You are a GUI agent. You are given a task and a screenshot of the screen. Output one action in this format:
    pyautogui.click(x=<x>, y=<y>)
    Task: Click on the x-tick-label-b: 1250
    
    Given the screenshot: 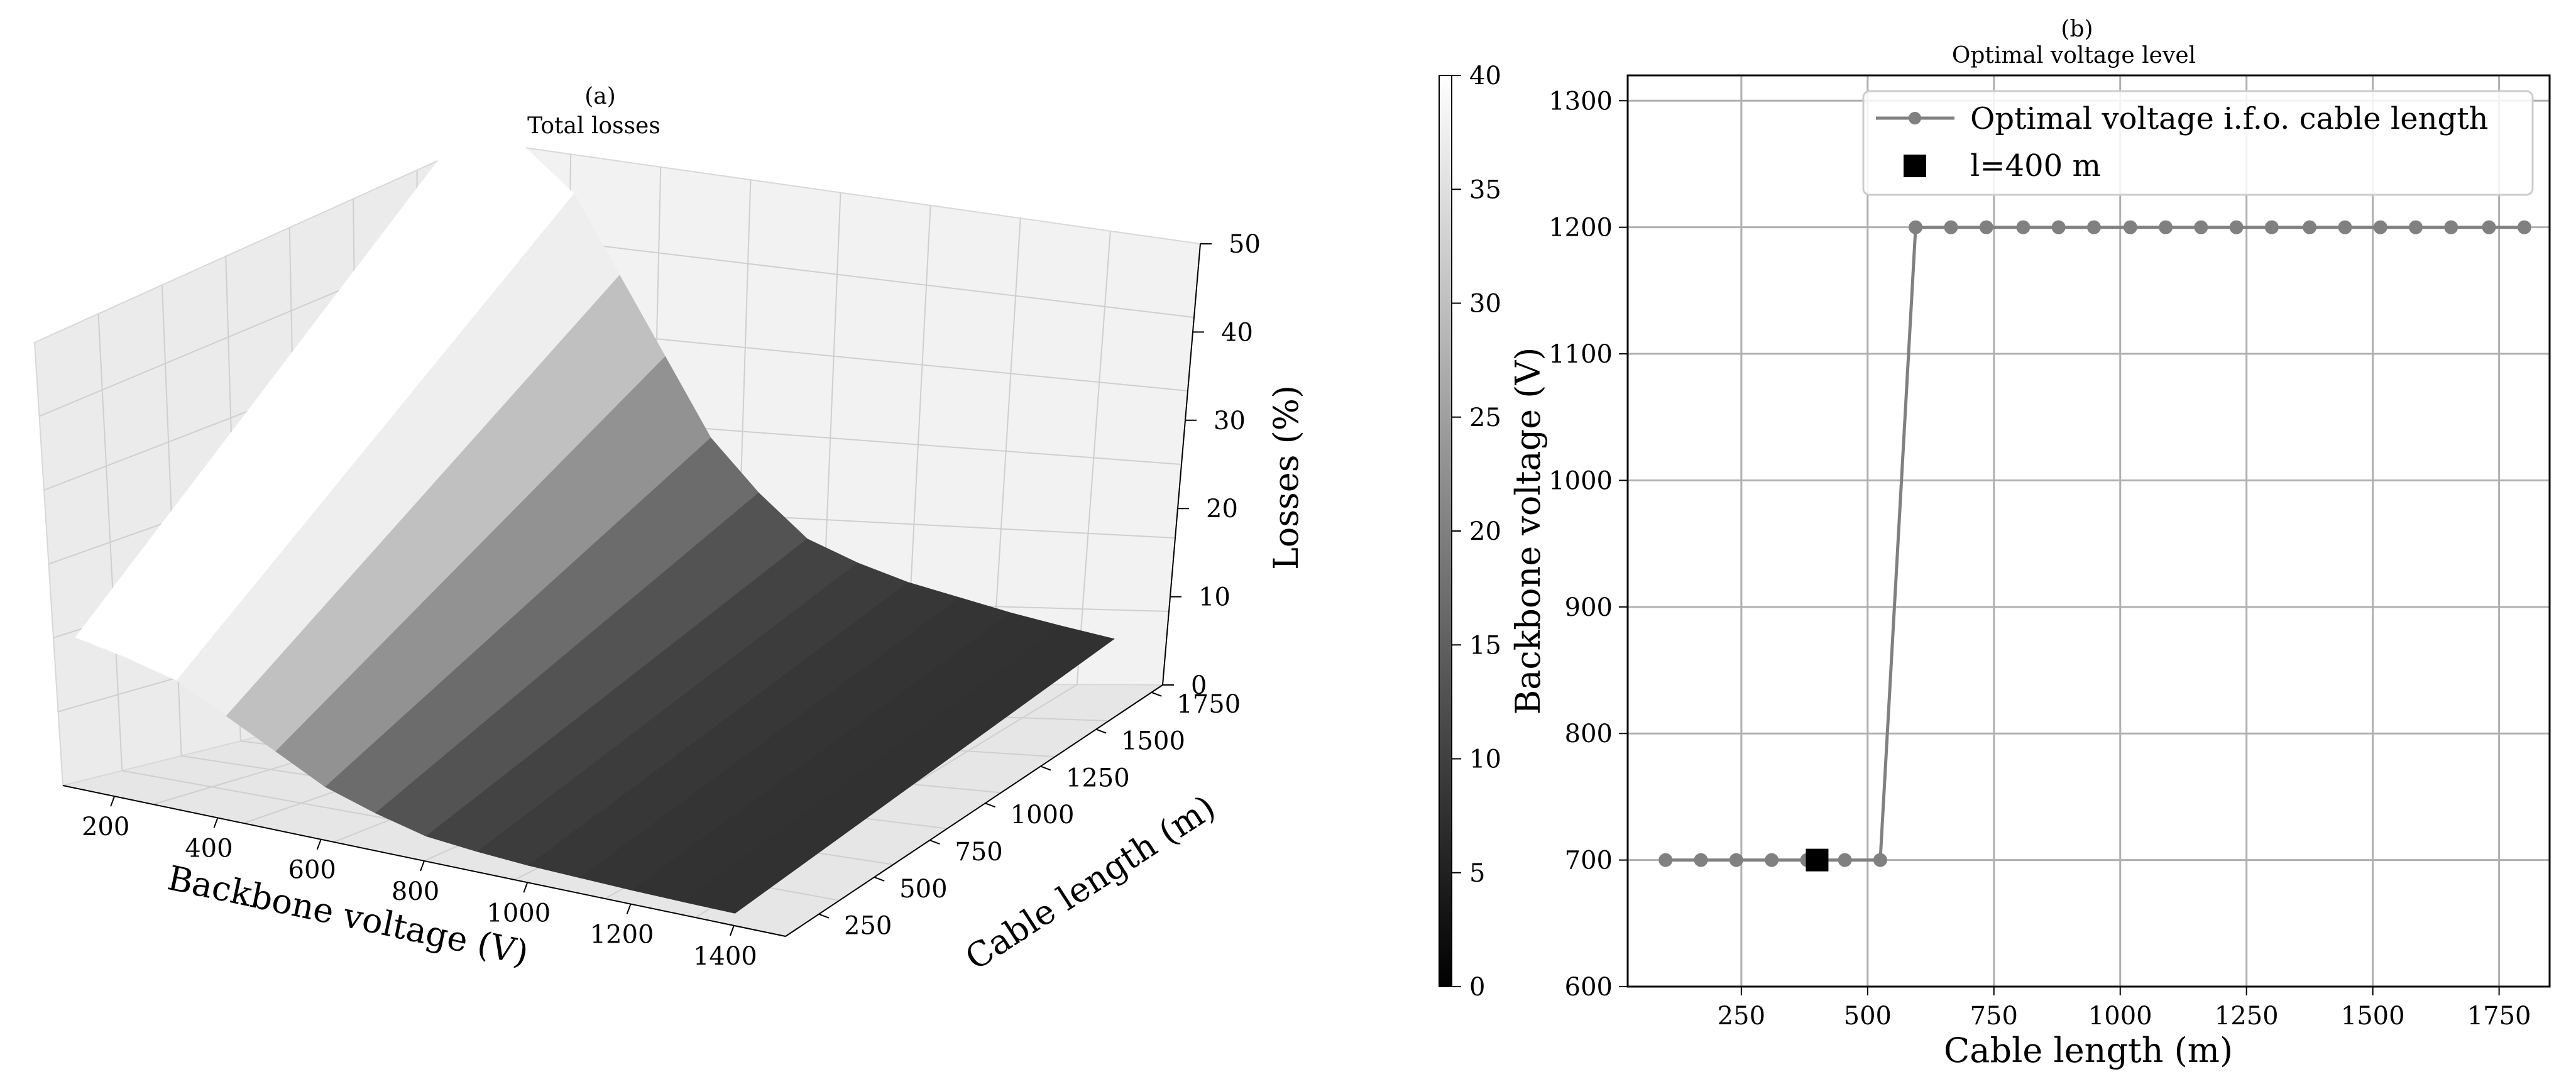 What is the action you would take?
    pyautogui.click(x=2247, y=1016)
    